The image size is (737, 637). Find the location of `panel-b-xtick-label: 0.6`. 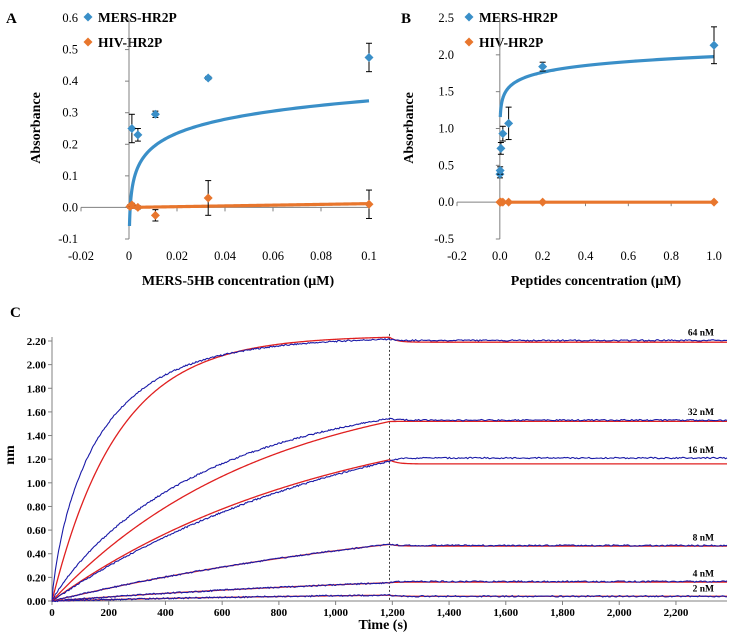

panel-b-xtick-label: 0.6 is located at coordinates (629, 256).